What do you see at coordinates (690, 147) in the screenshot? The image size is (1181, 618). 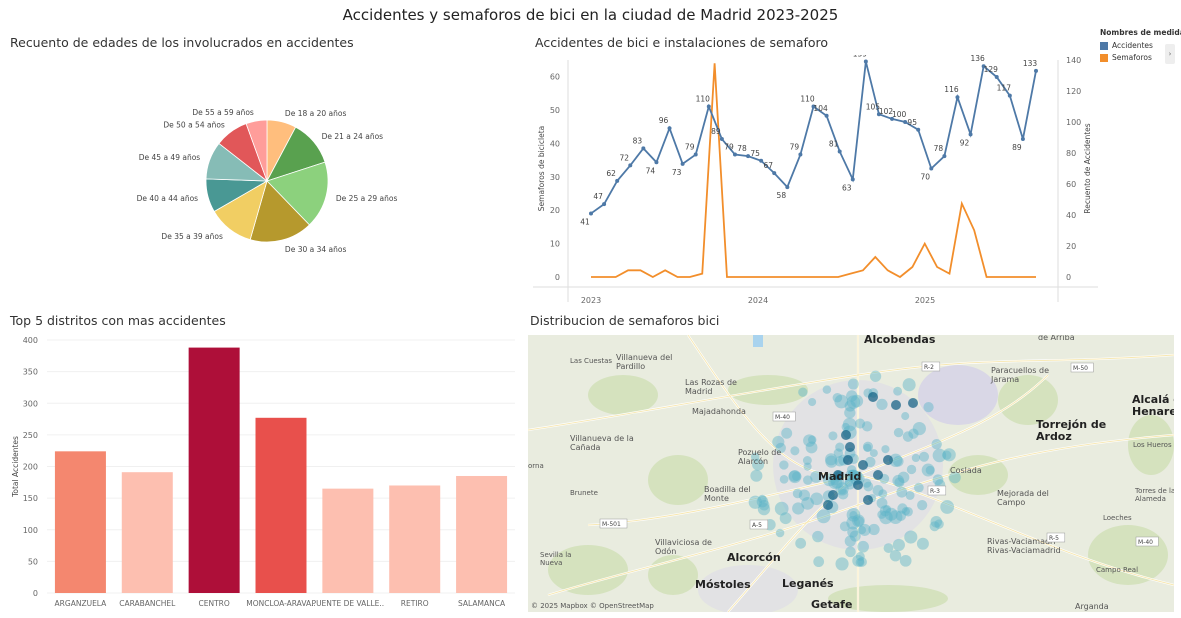 I see `accidentes-data-label: 79` at bounding box center [690, 147].